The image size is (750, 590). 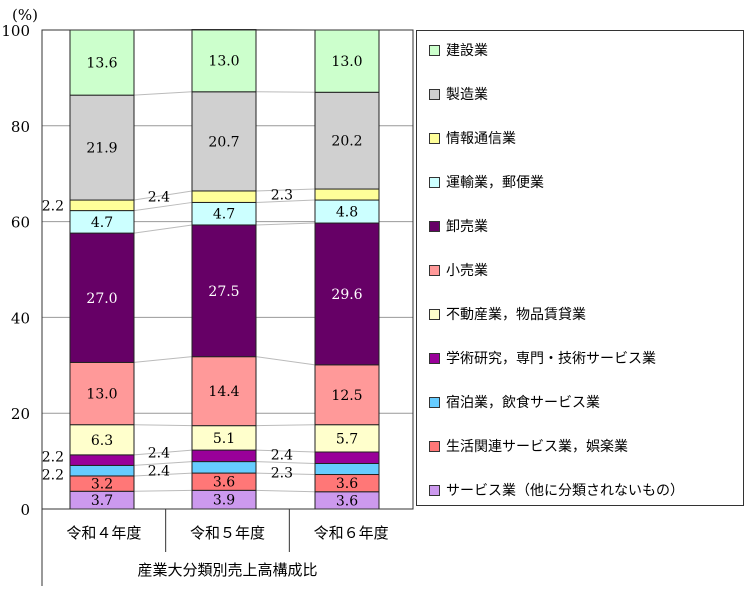 I want to click on y-tick-label: 60, so click(x=20, y=223).